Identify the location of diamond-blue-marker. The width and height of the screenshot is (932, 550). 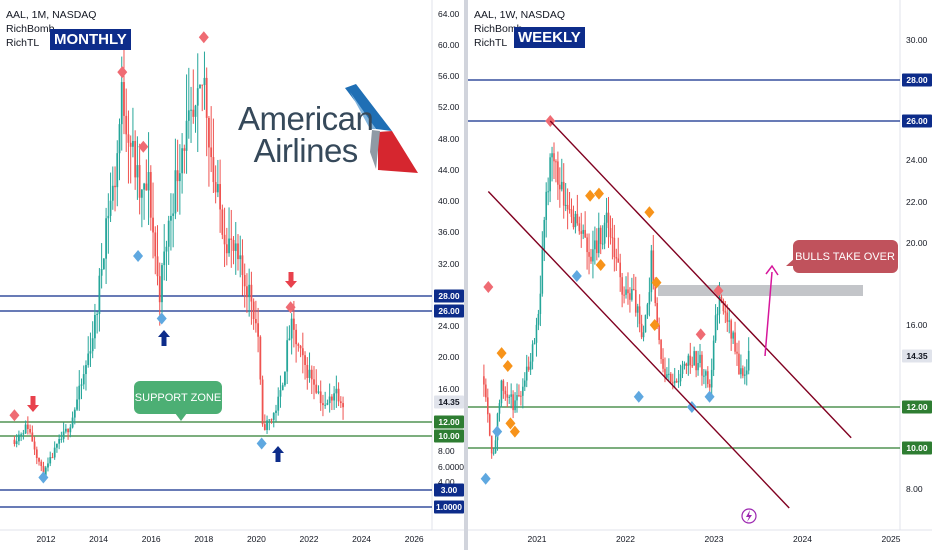
(638, 396).